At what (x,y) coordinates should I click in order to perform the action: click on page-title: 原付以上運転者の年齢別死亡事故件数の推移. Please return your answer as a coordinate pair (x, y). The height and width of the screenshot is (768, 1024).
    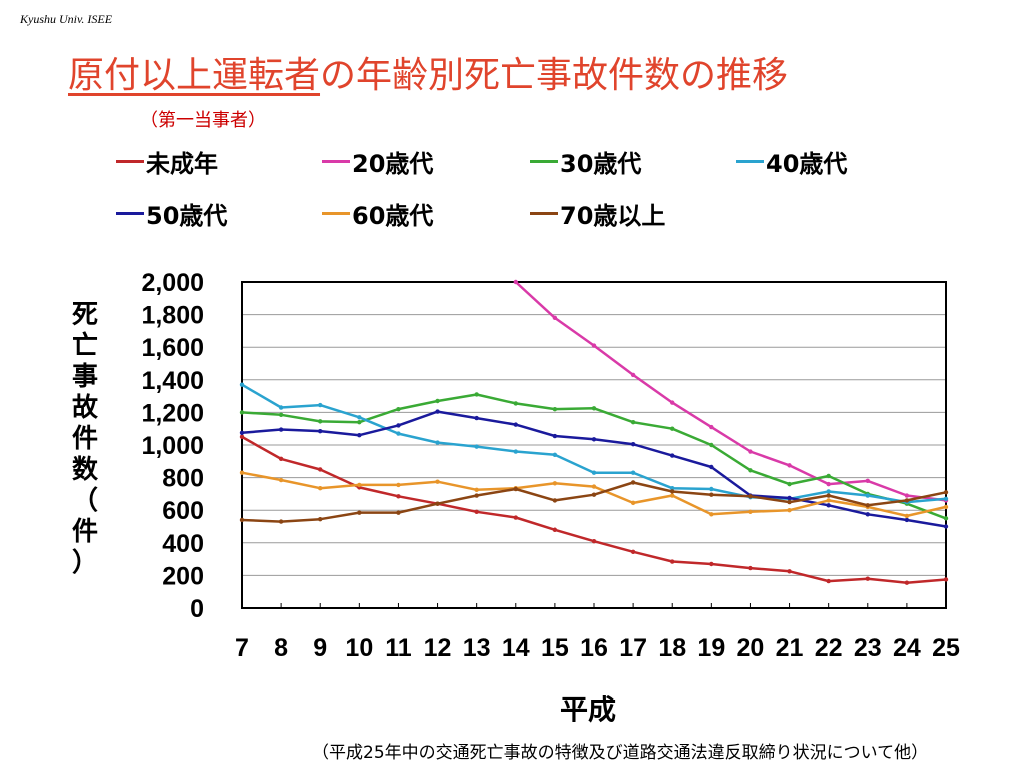
    Looking at the image, I should click on (428, 72).